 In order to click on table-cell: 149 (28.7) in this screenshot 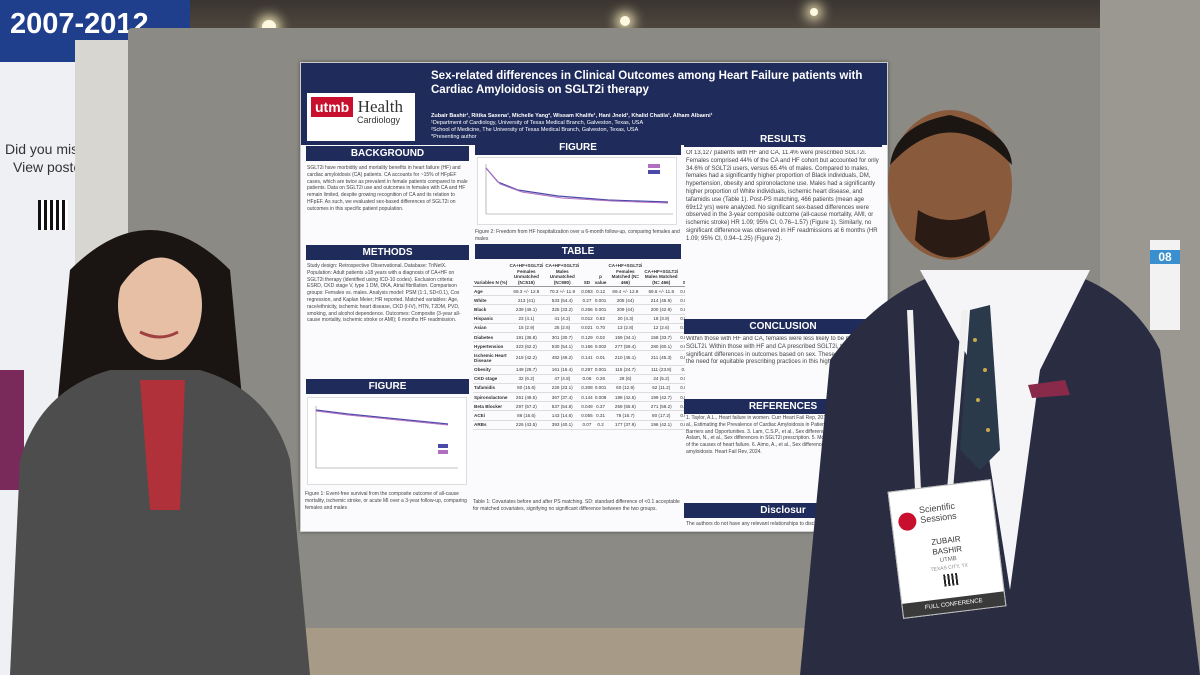, I will do `click(526, 370)`.